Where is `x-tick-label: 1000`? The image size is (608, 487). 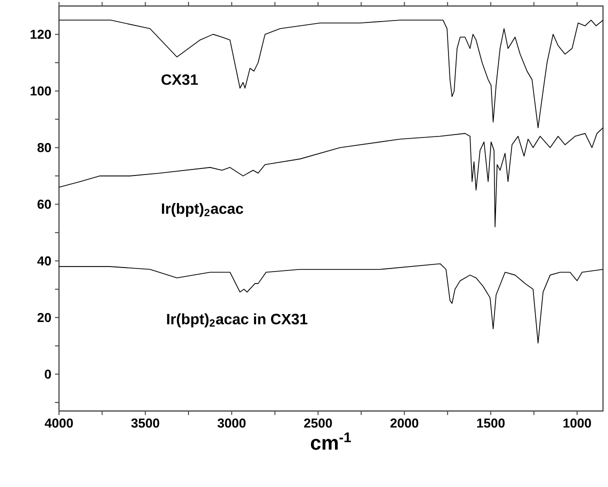 x-tick-label: 1000 is located at coordinates (577, 423).